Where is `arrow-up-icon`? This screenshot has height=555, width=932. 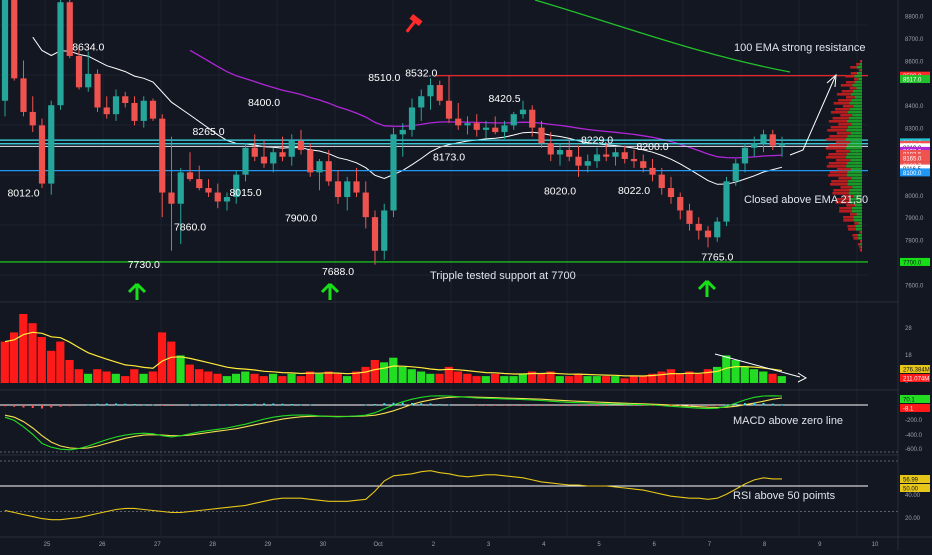
arrow-up-icon is located at coordinates (137, 291).